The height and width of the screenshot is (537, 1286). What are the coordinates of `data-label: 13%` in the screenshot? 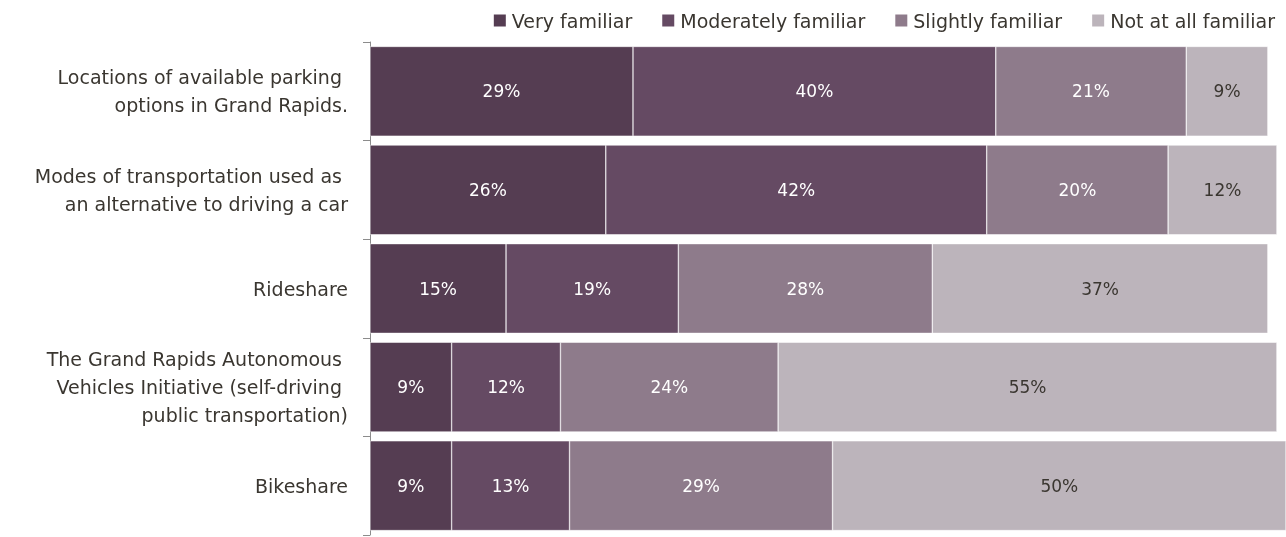 It's located at (510, 485).